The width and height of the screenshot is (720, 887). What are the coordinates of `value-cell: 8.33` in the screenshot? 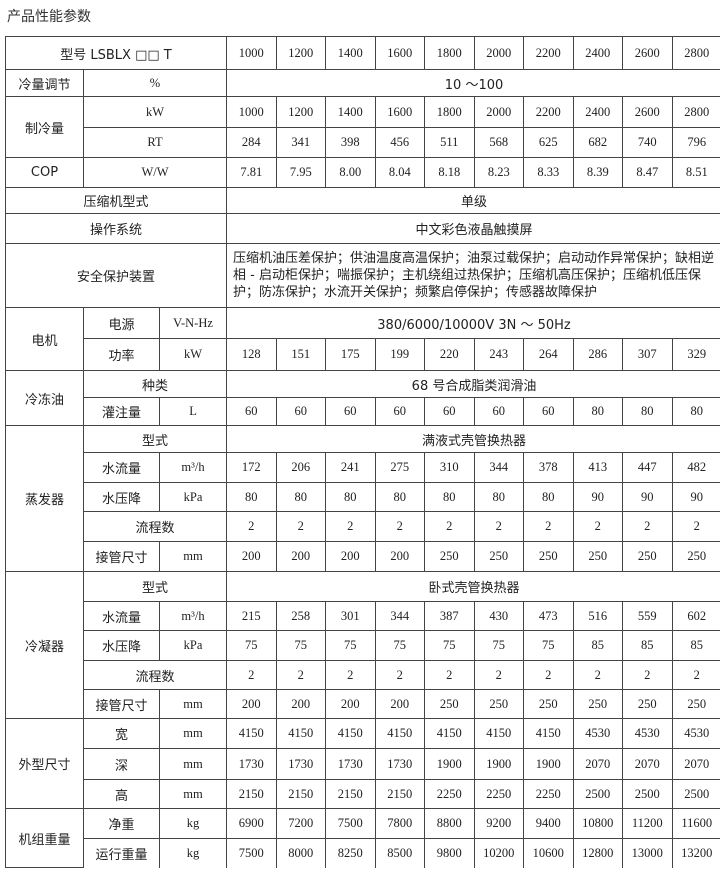 It's located at (548, 172).